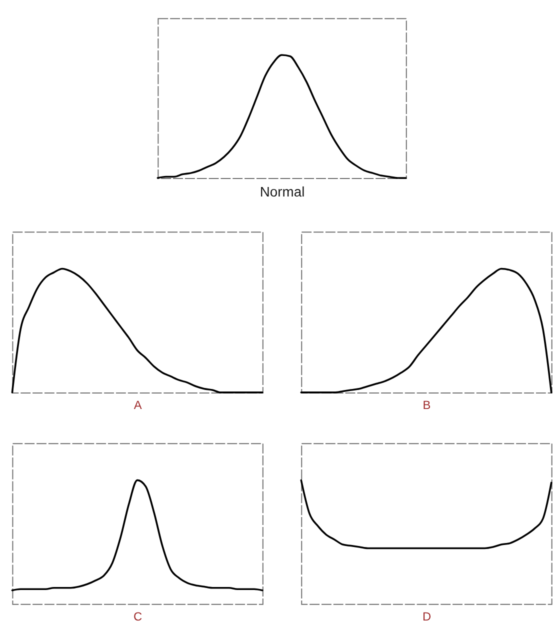 The image size is (558, 628). What do you see at coordinates (138, 405) in the screenshot?
I see `x-axis-title: A` at bounding box center [138, 405].